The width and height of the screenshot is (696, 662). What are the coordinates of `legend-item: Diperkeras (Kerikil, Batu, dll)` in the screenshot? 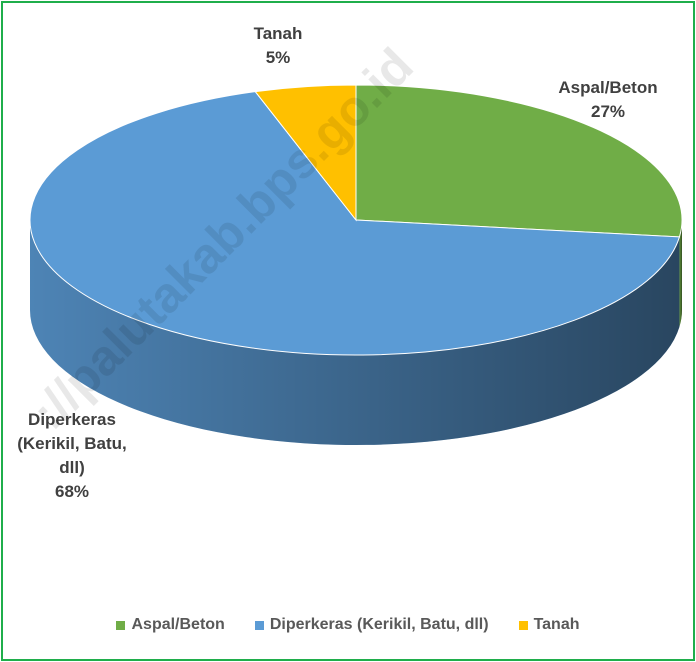 It's located at (371, 625).